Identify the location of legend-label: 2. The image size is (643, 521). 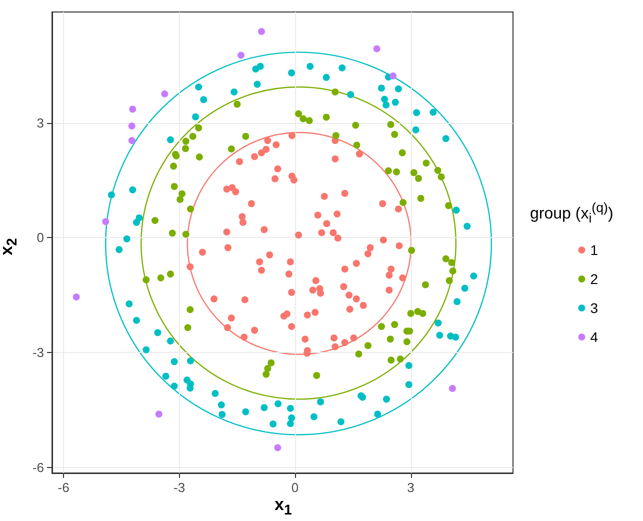
(594, 279).